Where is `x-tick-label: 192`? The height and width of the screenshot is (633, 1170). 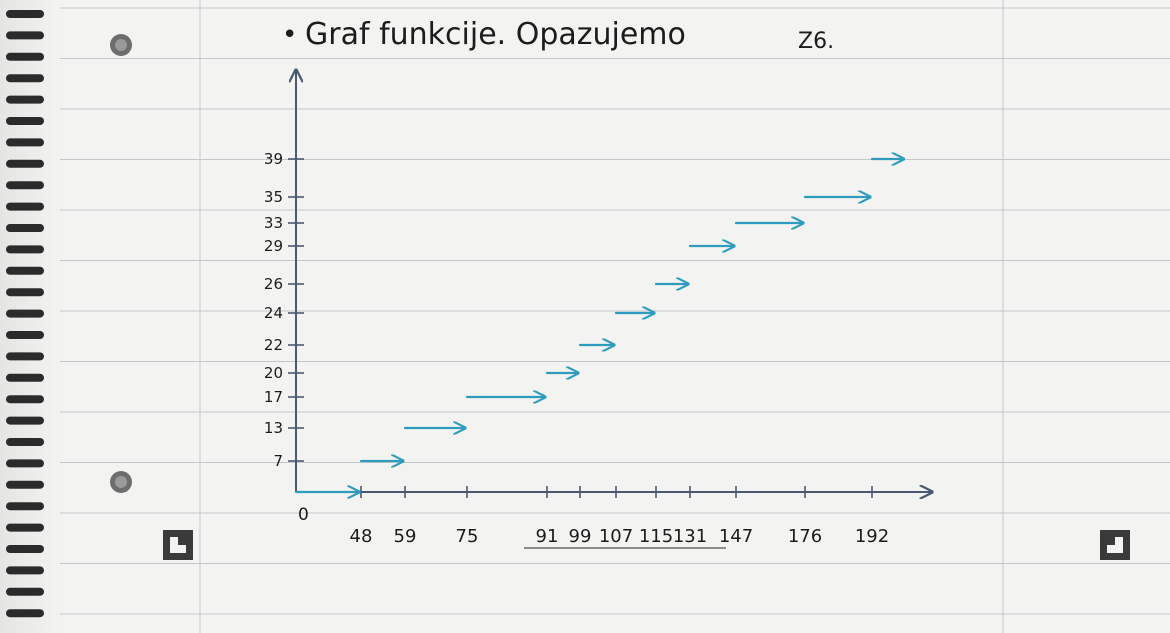
x-tick-label: 192 is located at coordinates (872, 536).